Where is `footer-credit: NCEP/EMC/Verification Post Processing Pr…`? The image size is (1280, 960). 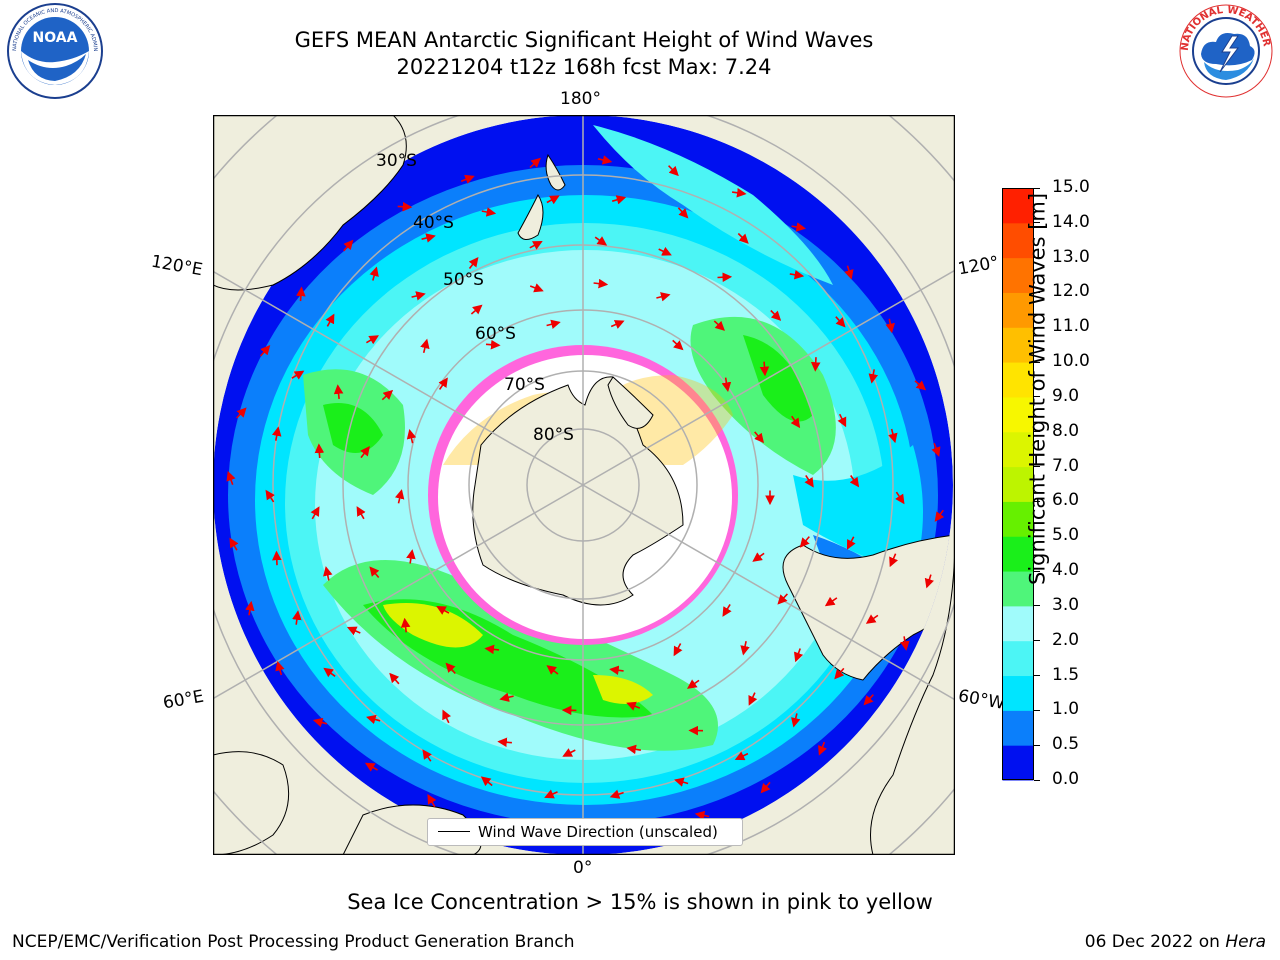 footer-credit: NCEP/EMC/Verification Post Processing Pr… is located at coordinates (293, 942).